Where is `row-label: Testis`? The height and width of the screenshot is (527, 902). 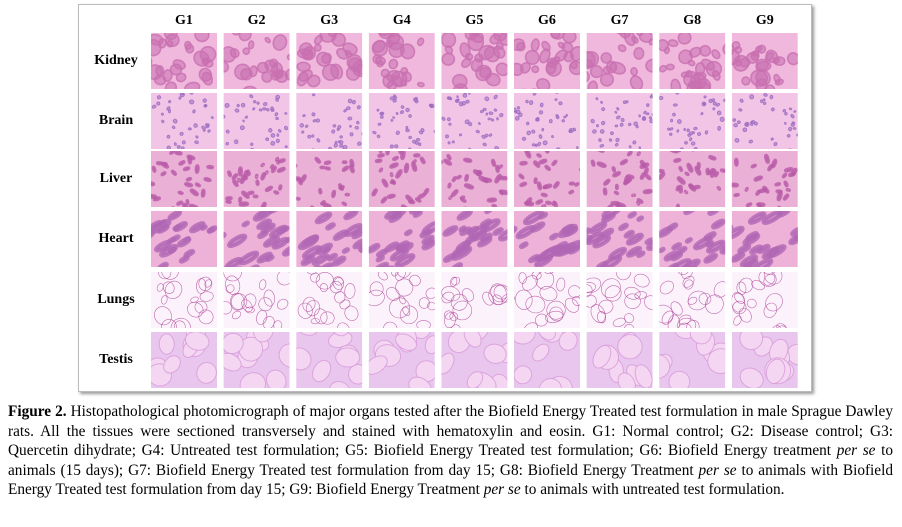
row-label: Testis is located at coordinates (116, 359).